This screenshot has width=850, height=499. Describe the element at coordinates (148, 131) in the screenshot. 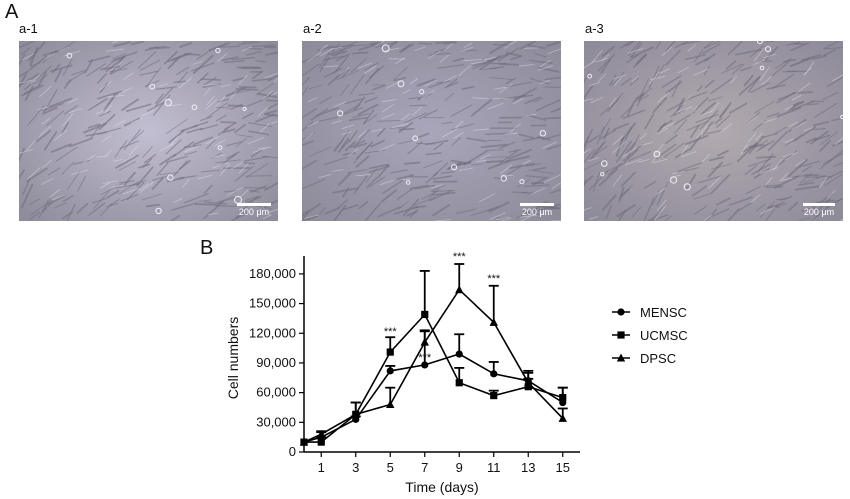

I see `cell-layer` at that location.